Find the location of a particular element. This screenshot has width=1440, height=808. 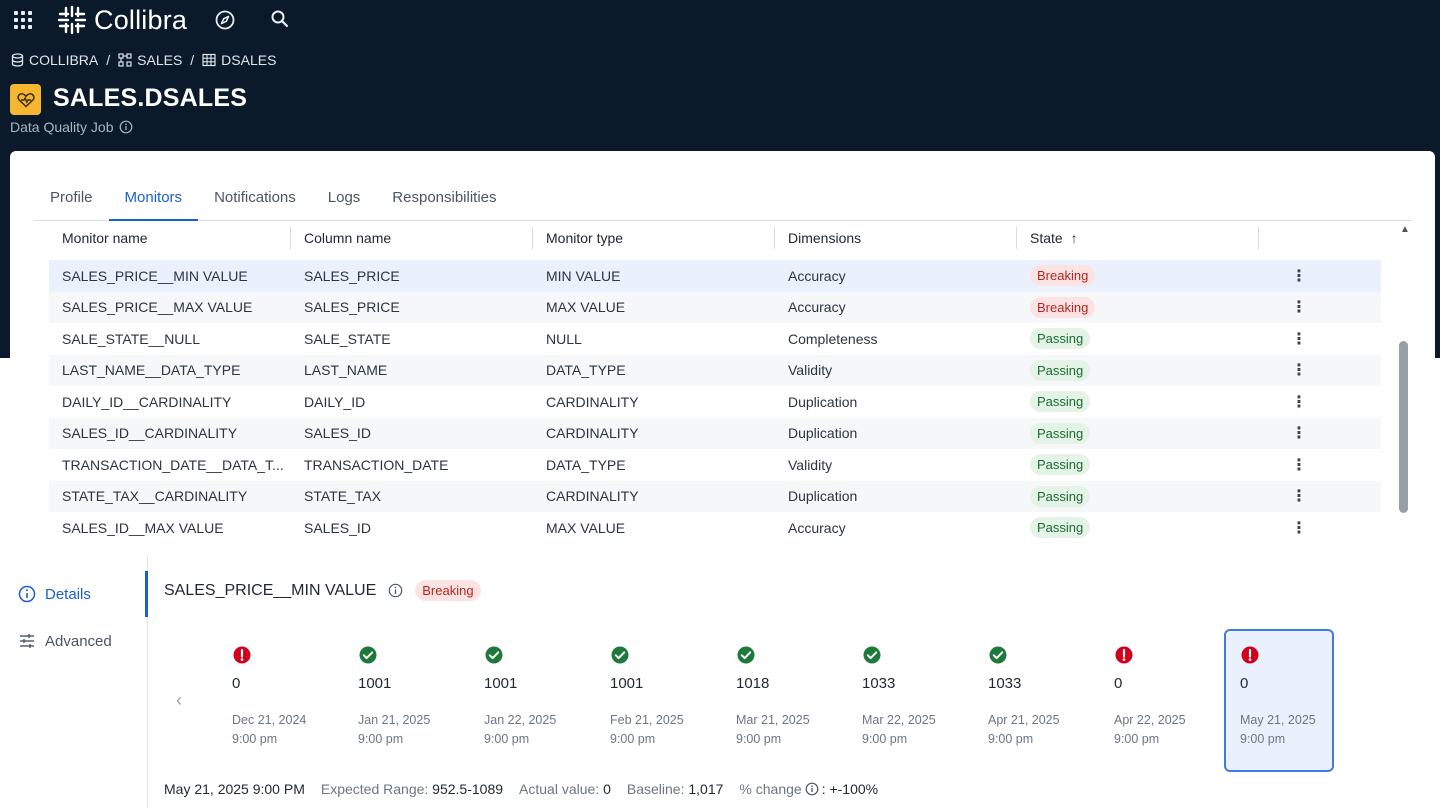

dimension-cell: Validity is located at coordinates (810, 370).